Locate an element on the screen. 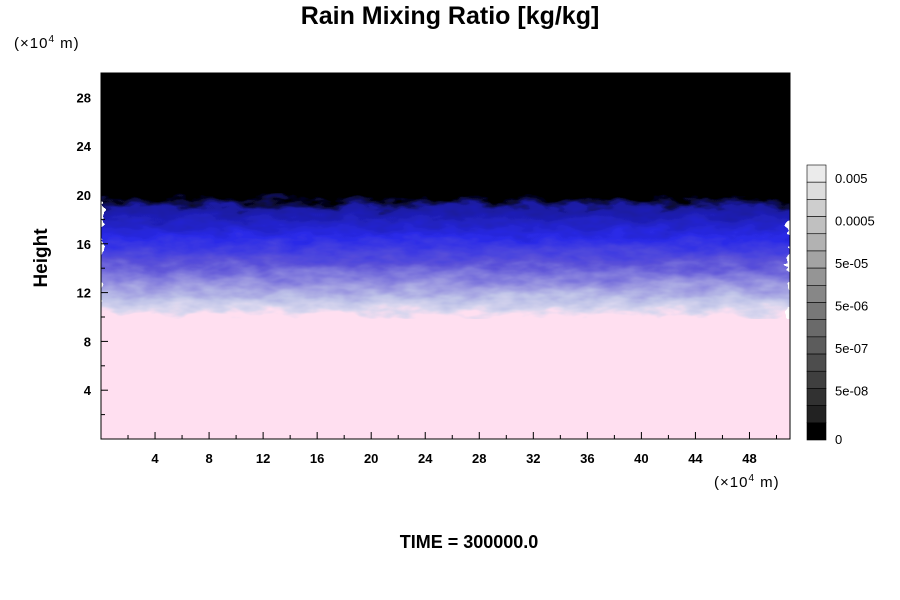  x-tick-label: 32 is located at coordinates (533, 458).